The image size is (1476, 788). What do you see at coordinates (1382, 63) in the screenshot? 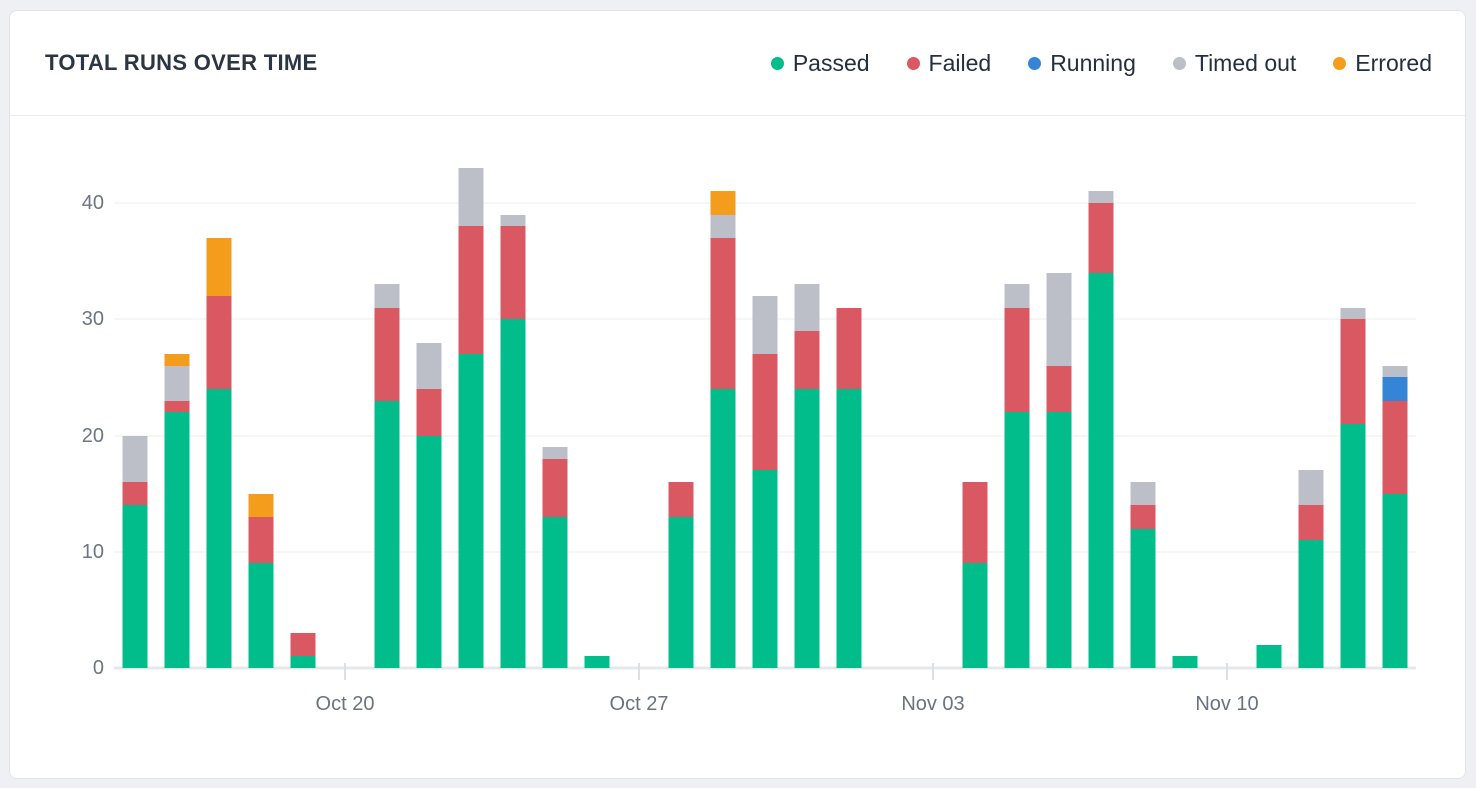
I see `legend-item-errored: Errored` at bounding box center [1382, 63].